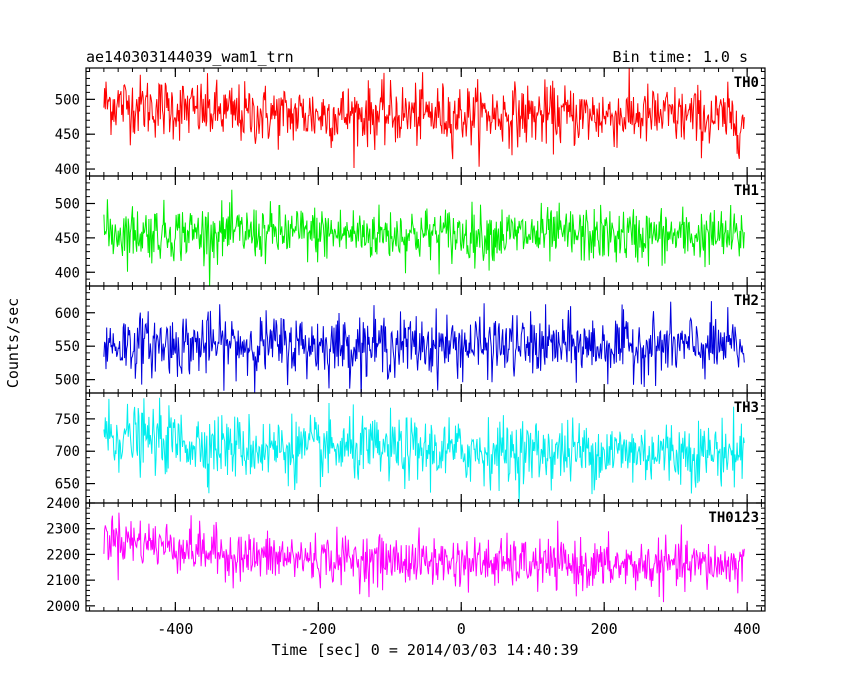 The width and height of the screenshot is (850, 680). I want to click on y-tick-label: 2100, so click(63, 581).